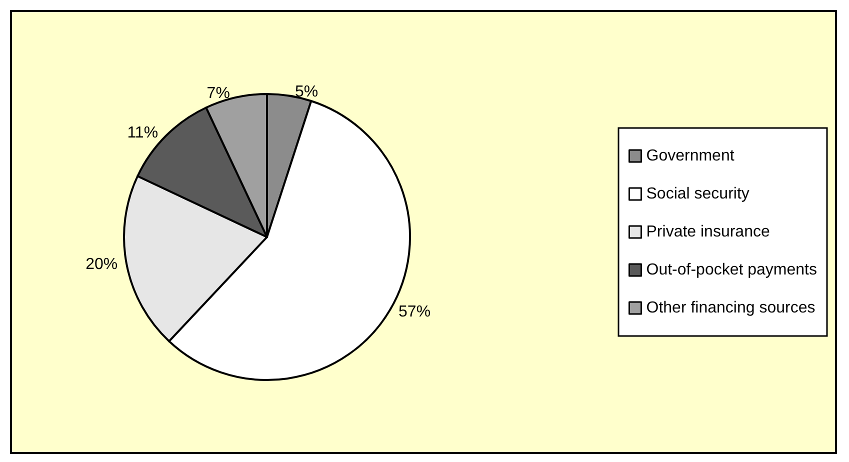 The image size is (849, 462). Describe the element at coordinates (414, 311) in the screenshot. I see `data-label: 57%` at that location.